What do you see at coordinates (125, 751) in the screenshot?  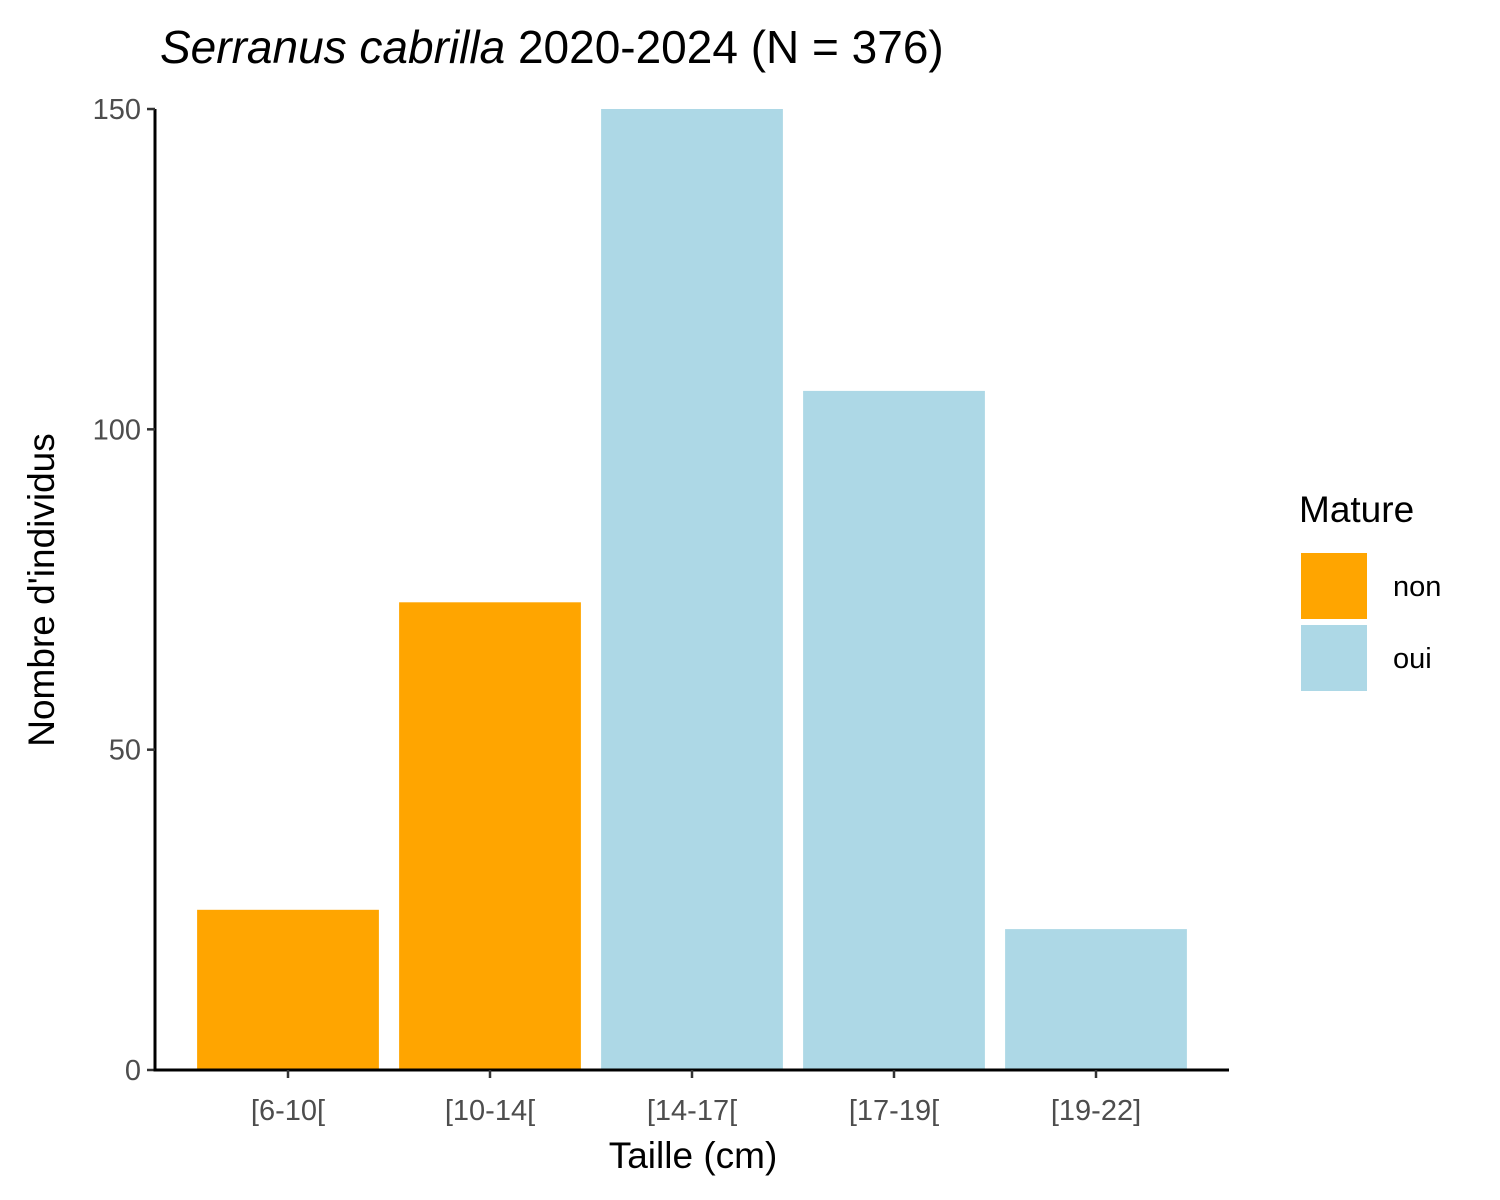 I see `y-tick-label-1: 50` at bounding box center [125, 751].